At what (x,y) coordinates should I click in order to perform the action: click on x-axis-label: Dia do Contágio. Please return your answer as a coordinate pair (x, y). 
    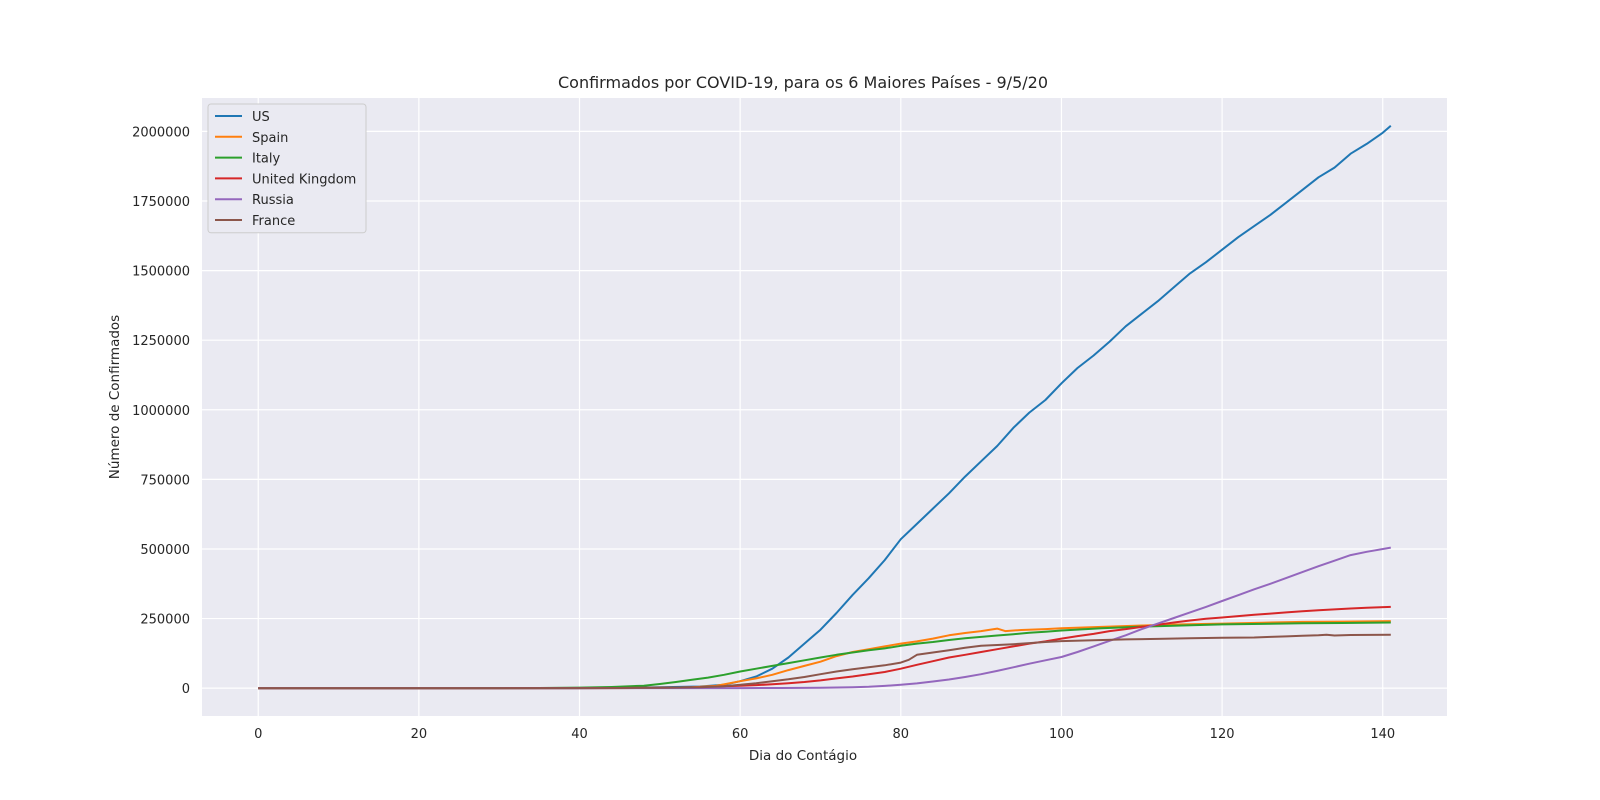
    Looking at the image, I should click on (803, 756).